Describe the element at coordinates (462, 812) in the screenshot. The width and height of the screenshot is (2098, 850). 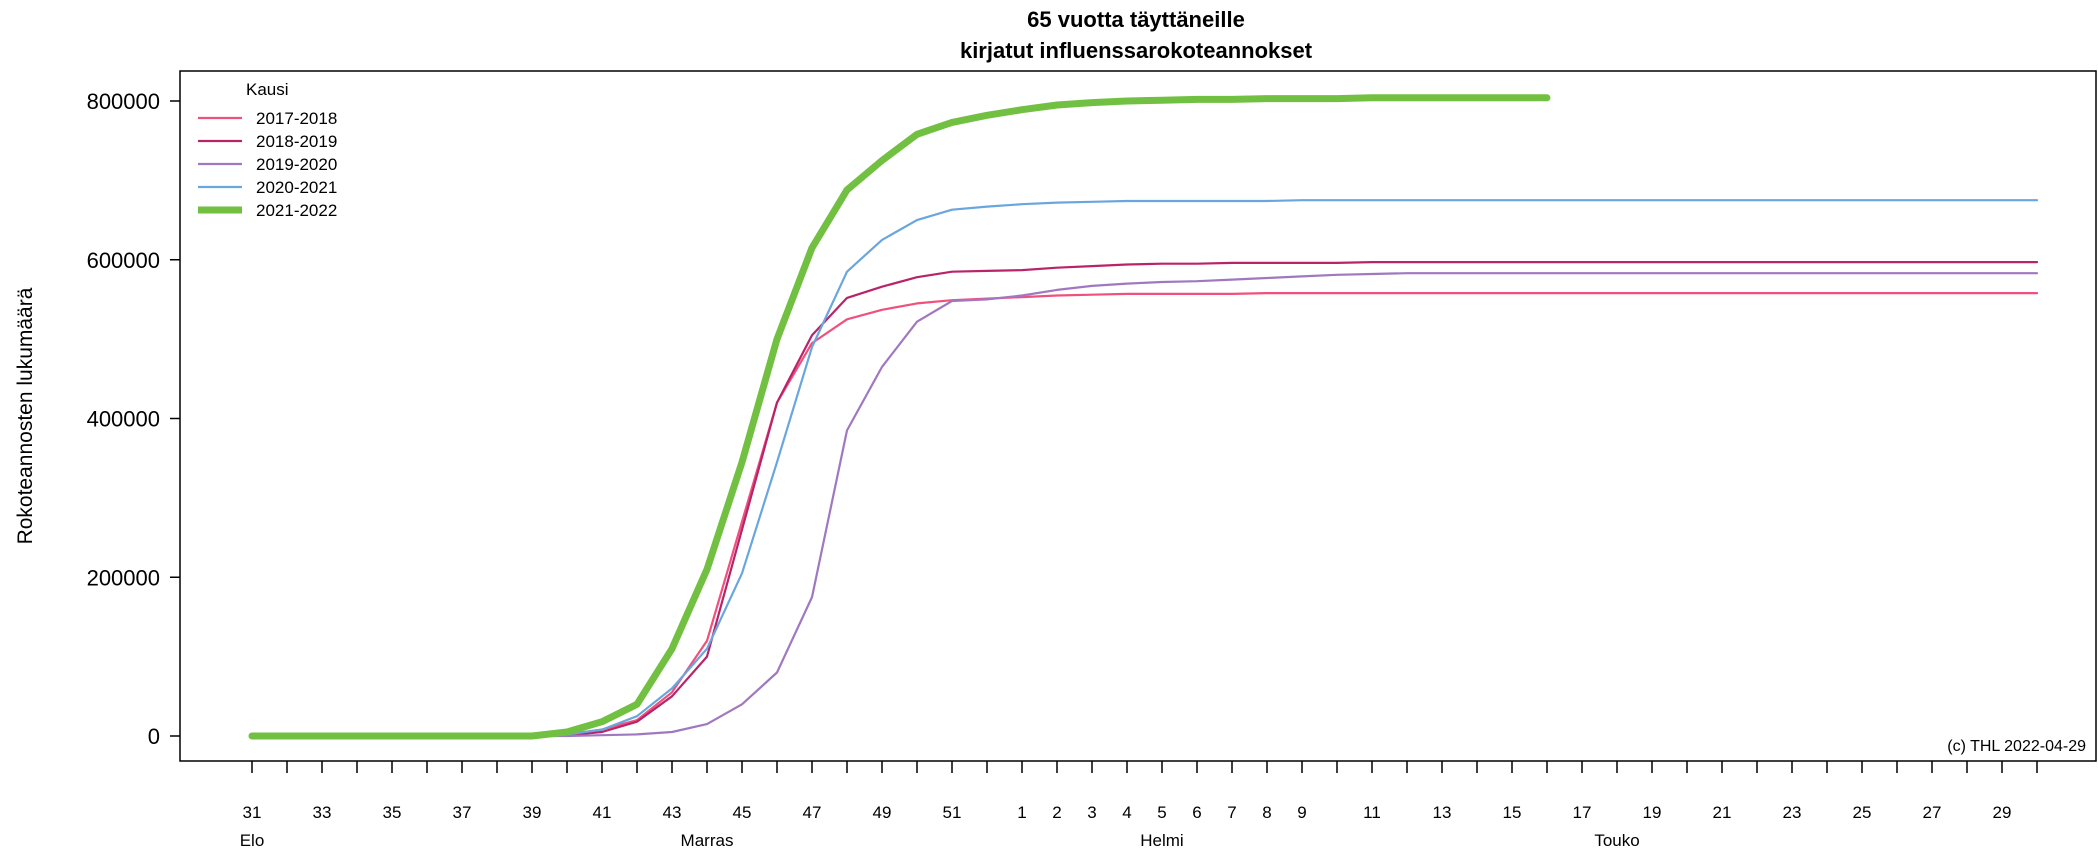
I see `x-tick-label: 37` at that location.